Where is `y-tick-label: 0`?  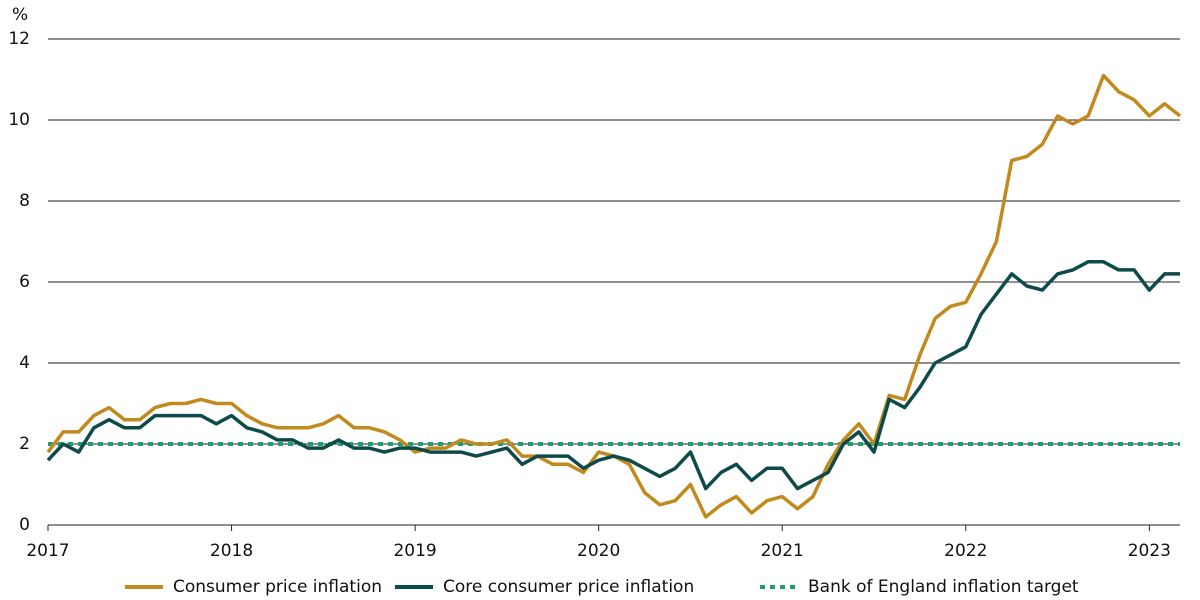 y-tick-label: 0 is located at coordinates (24, 525).